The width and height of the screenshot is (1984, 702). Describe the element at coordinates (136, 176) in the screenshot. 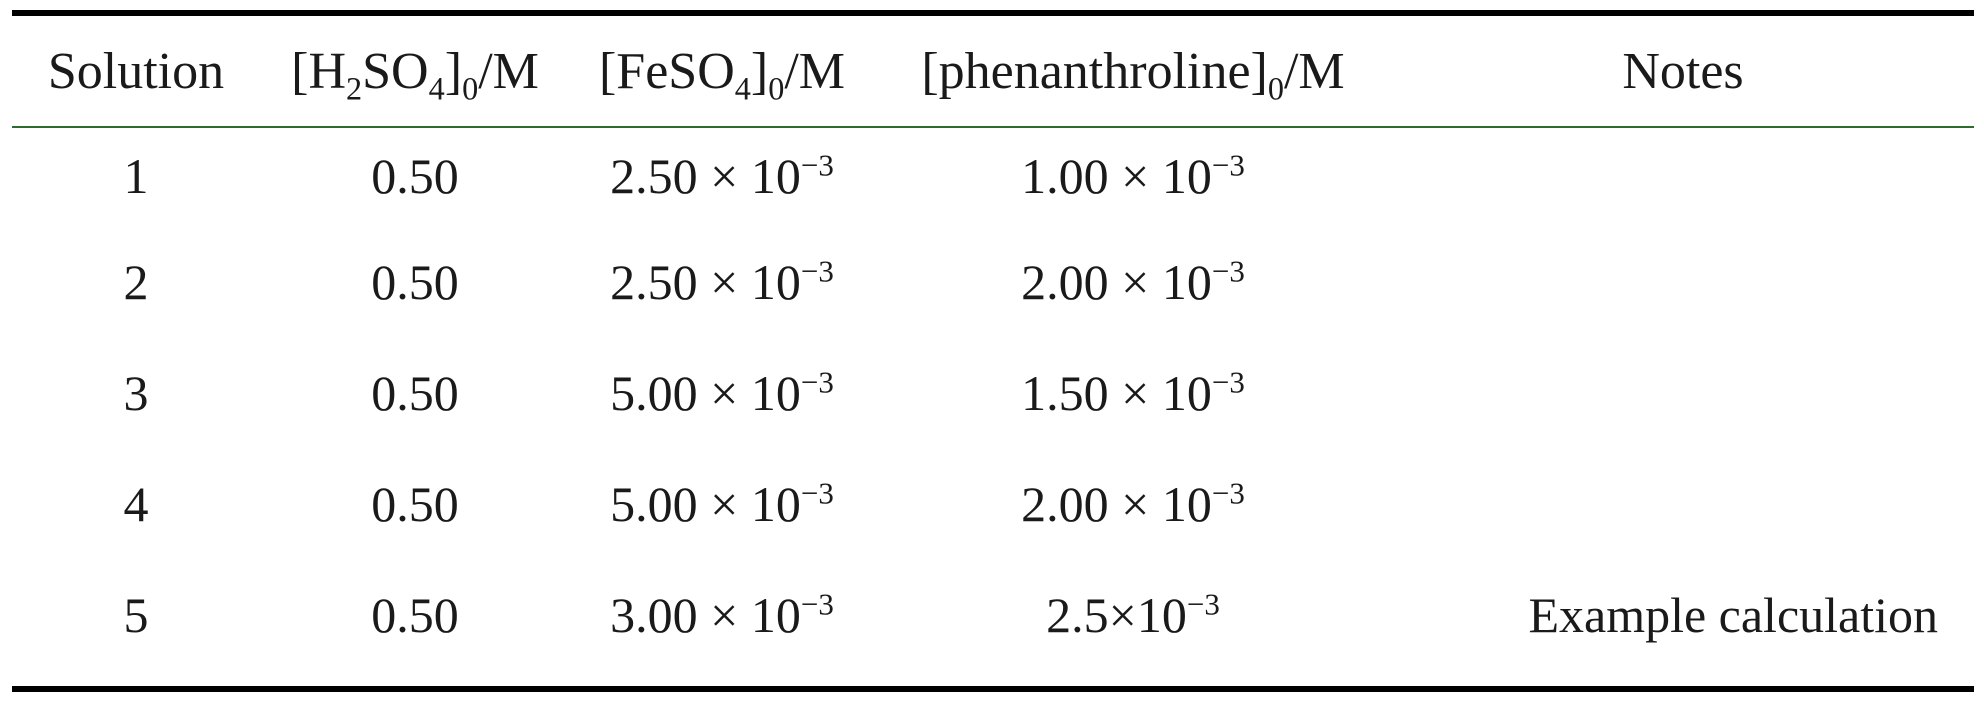

I see `cell-solution: 1` at that location.